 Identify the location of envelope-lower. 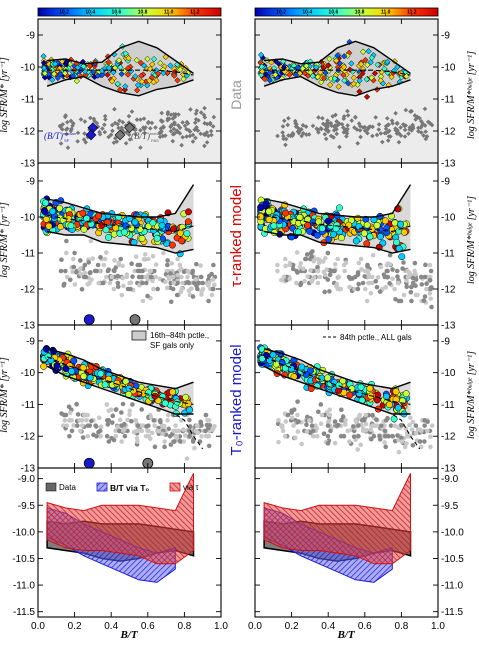
(337, 390).